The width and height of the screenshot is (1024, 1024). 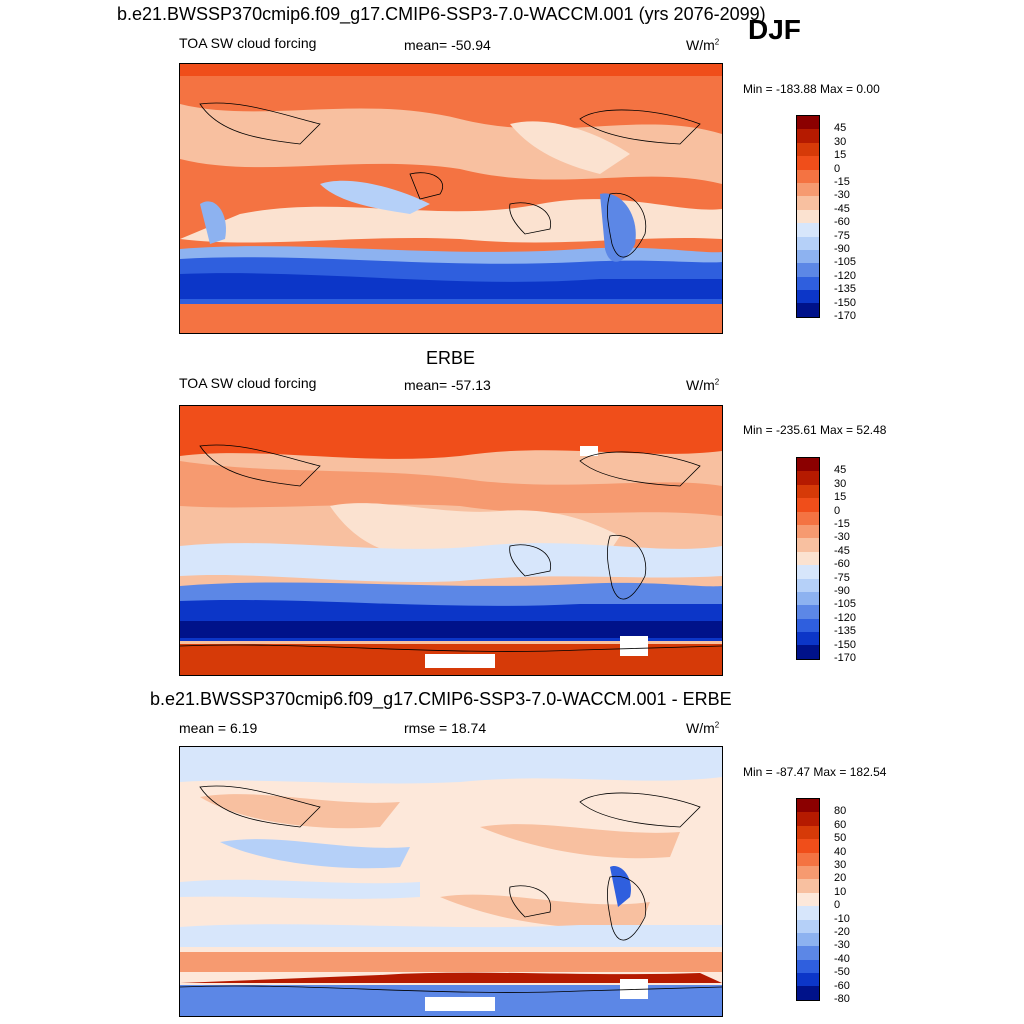 I want to click on colorbar-tick-label: 60, so click(x=840, y=824).